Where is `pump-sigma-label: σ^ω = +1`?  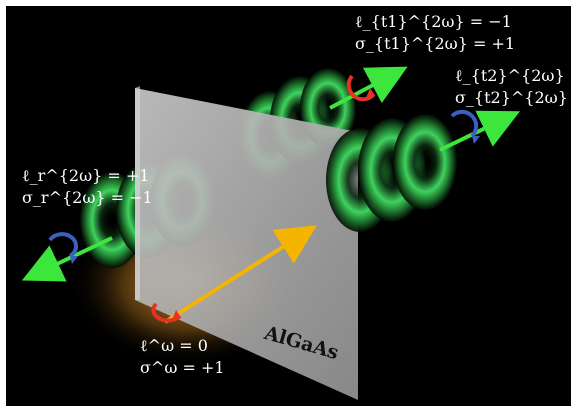 pump-sigma-label: σ^ω = +1 is located at coordinates (182, 367).